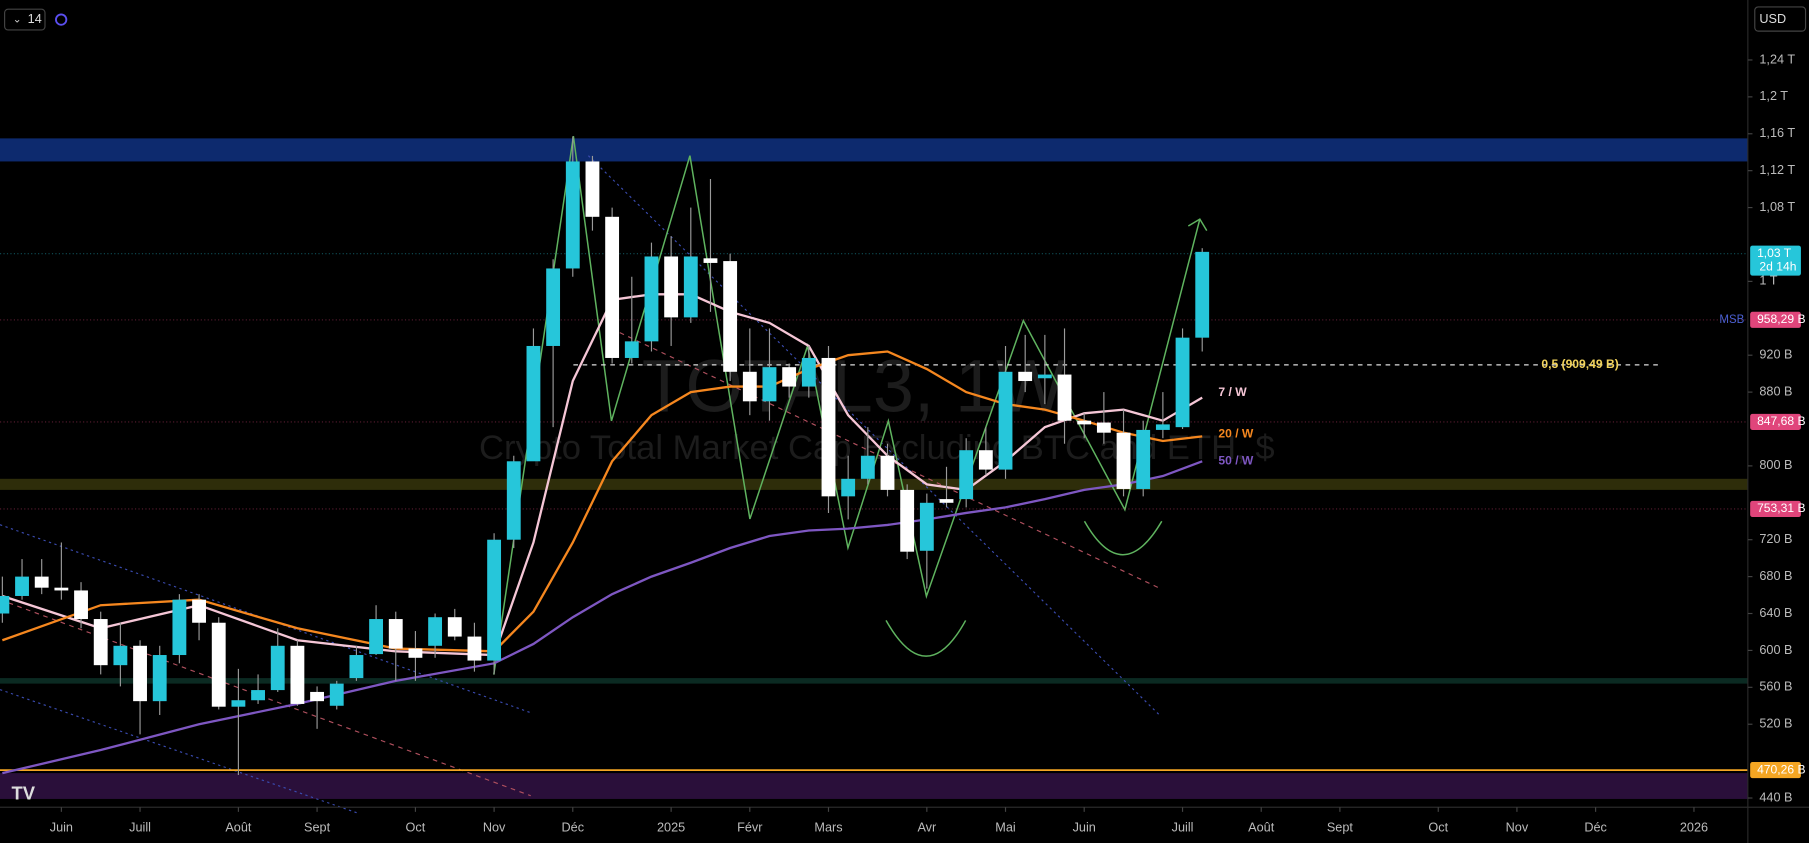  Describe the element at coordinates (61, 19) in the screenshot. I see `refresh-icon` at that location.